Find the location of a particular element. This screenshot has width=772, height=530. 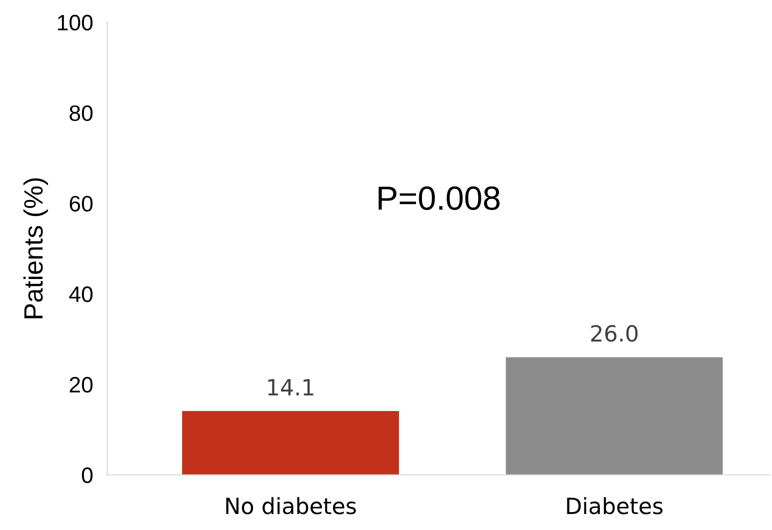

data-label: 26.0 is located at coordinates (614, 333).